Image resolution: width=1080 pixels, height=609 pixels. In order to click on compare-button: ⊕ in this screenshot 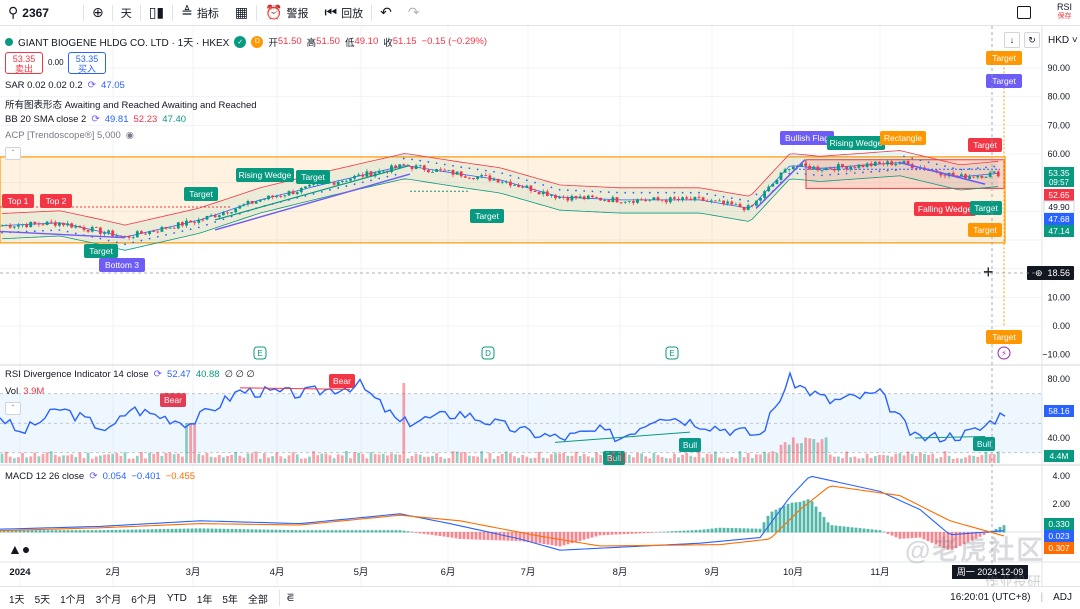, I will do `click(98, 13)`.